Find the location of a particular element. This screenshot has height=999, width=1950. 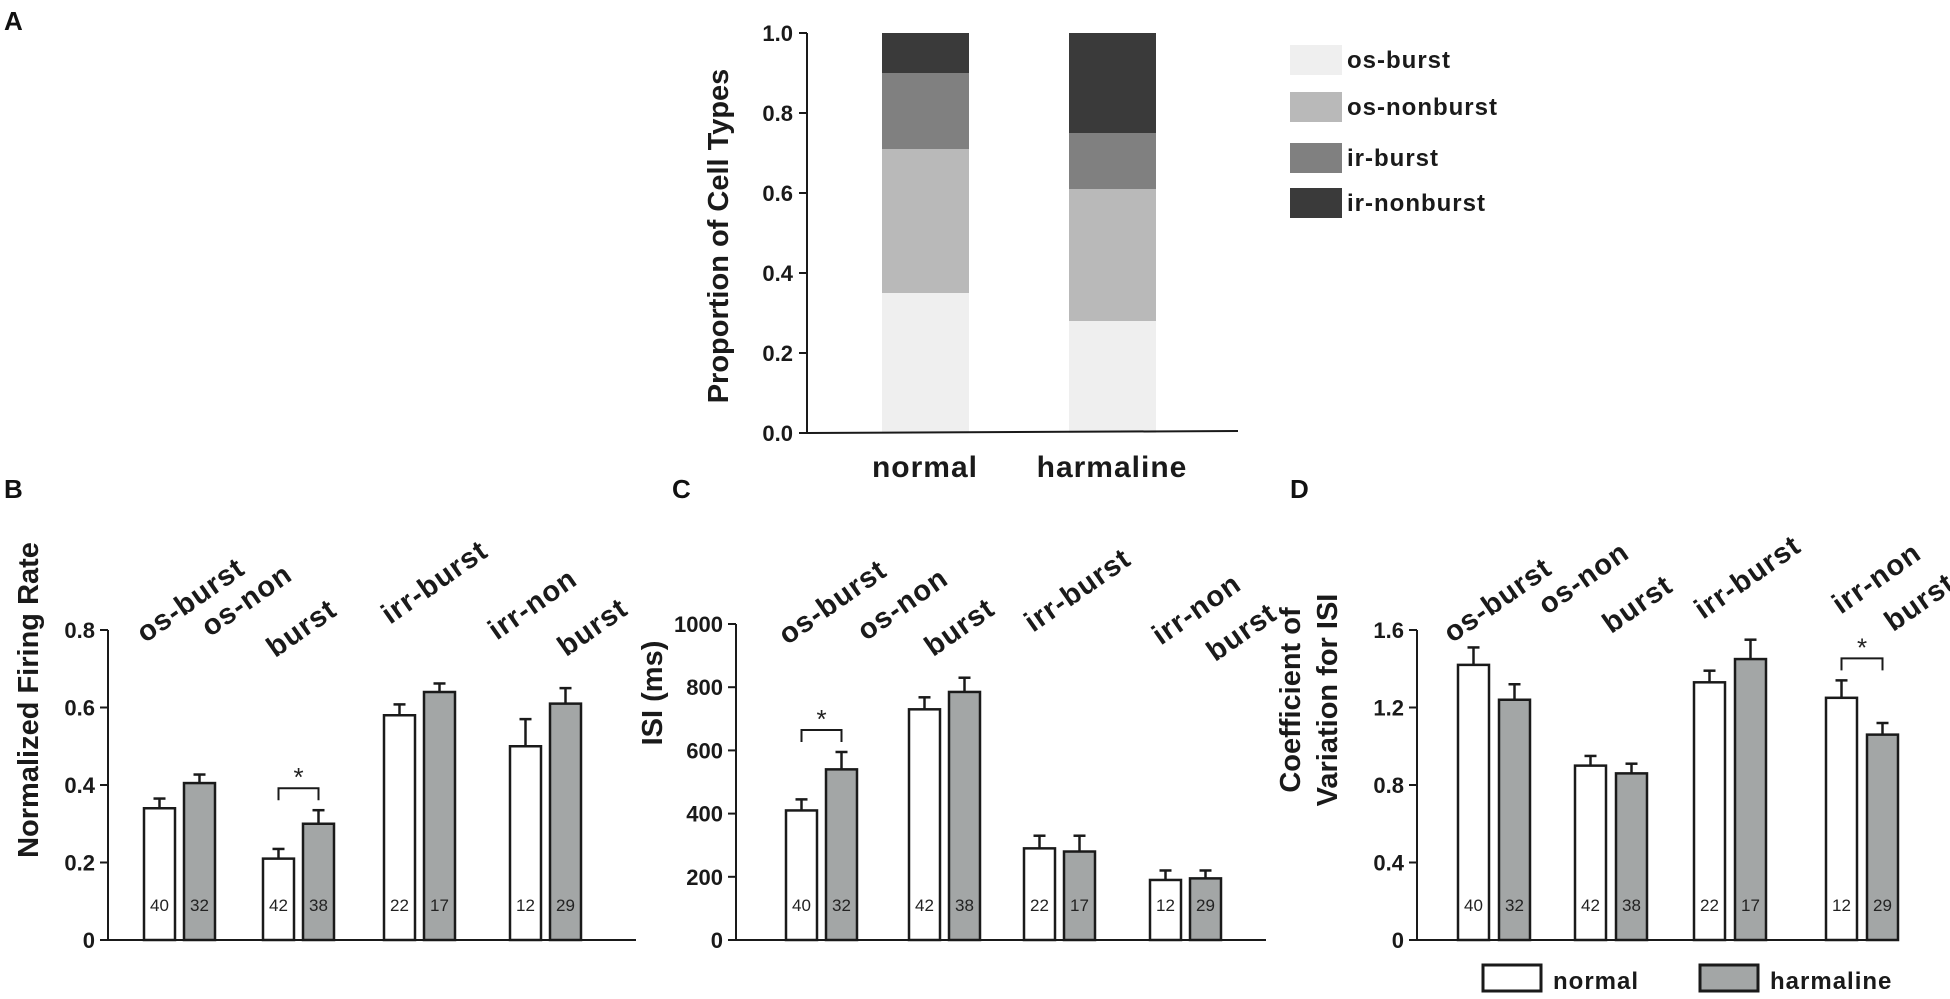

panel-d-significance-bracket is located at coordinates (1862, 664).